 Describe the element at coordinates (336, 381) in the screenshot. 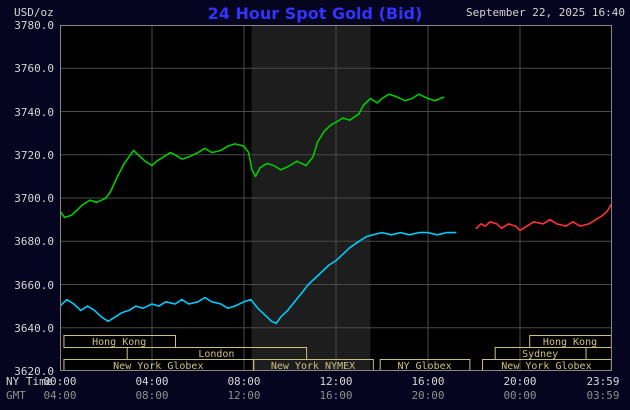

I see `x-axis-label-ny: 12:00` at that location.